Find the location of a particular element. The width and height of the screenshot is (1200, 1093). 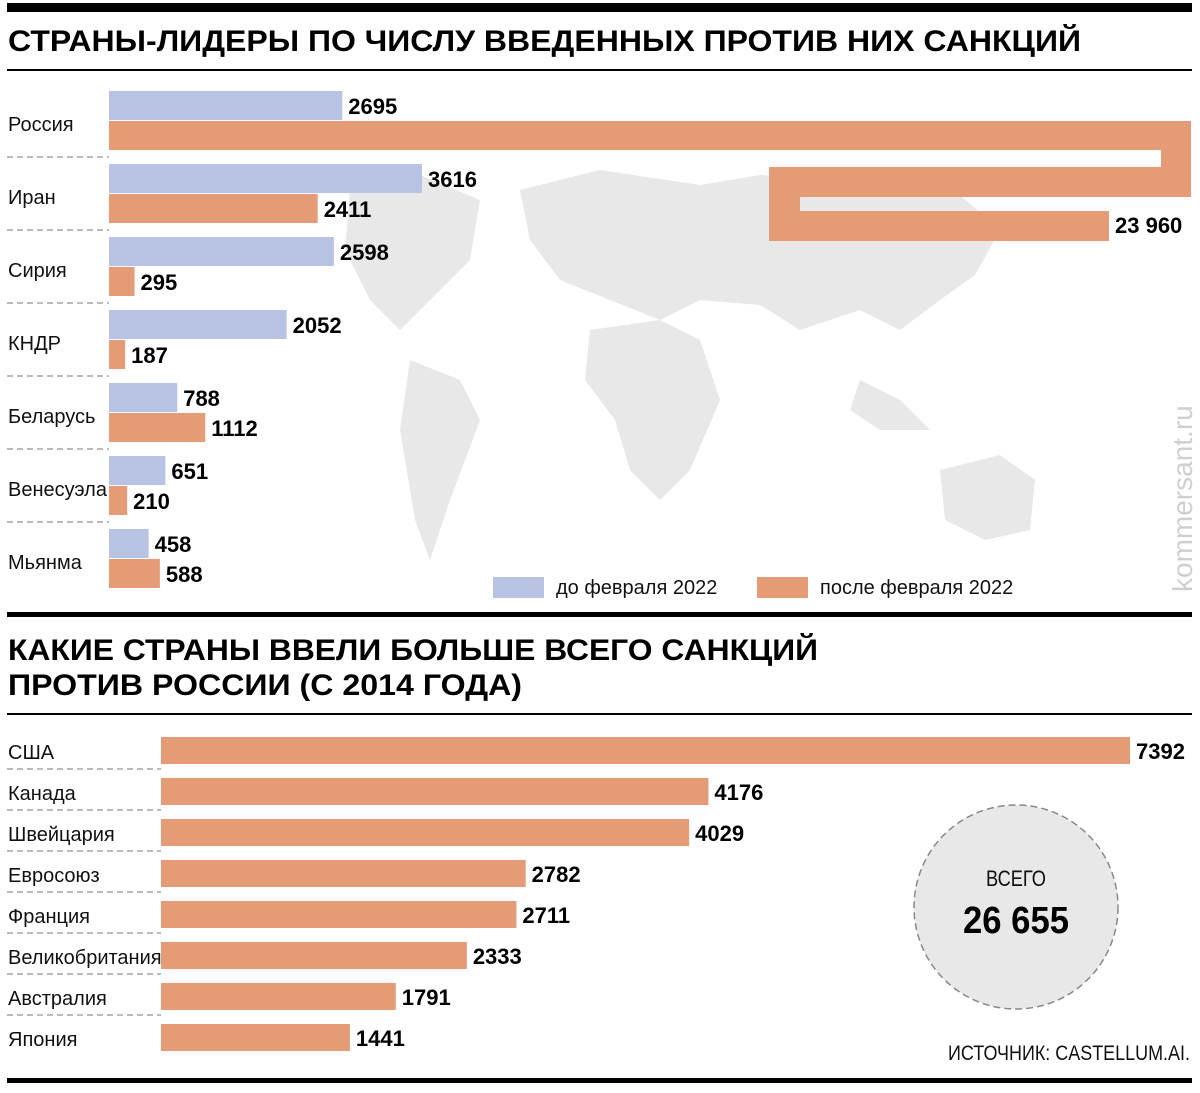

value-label-before: 788 is located at coordinates (201, 398).